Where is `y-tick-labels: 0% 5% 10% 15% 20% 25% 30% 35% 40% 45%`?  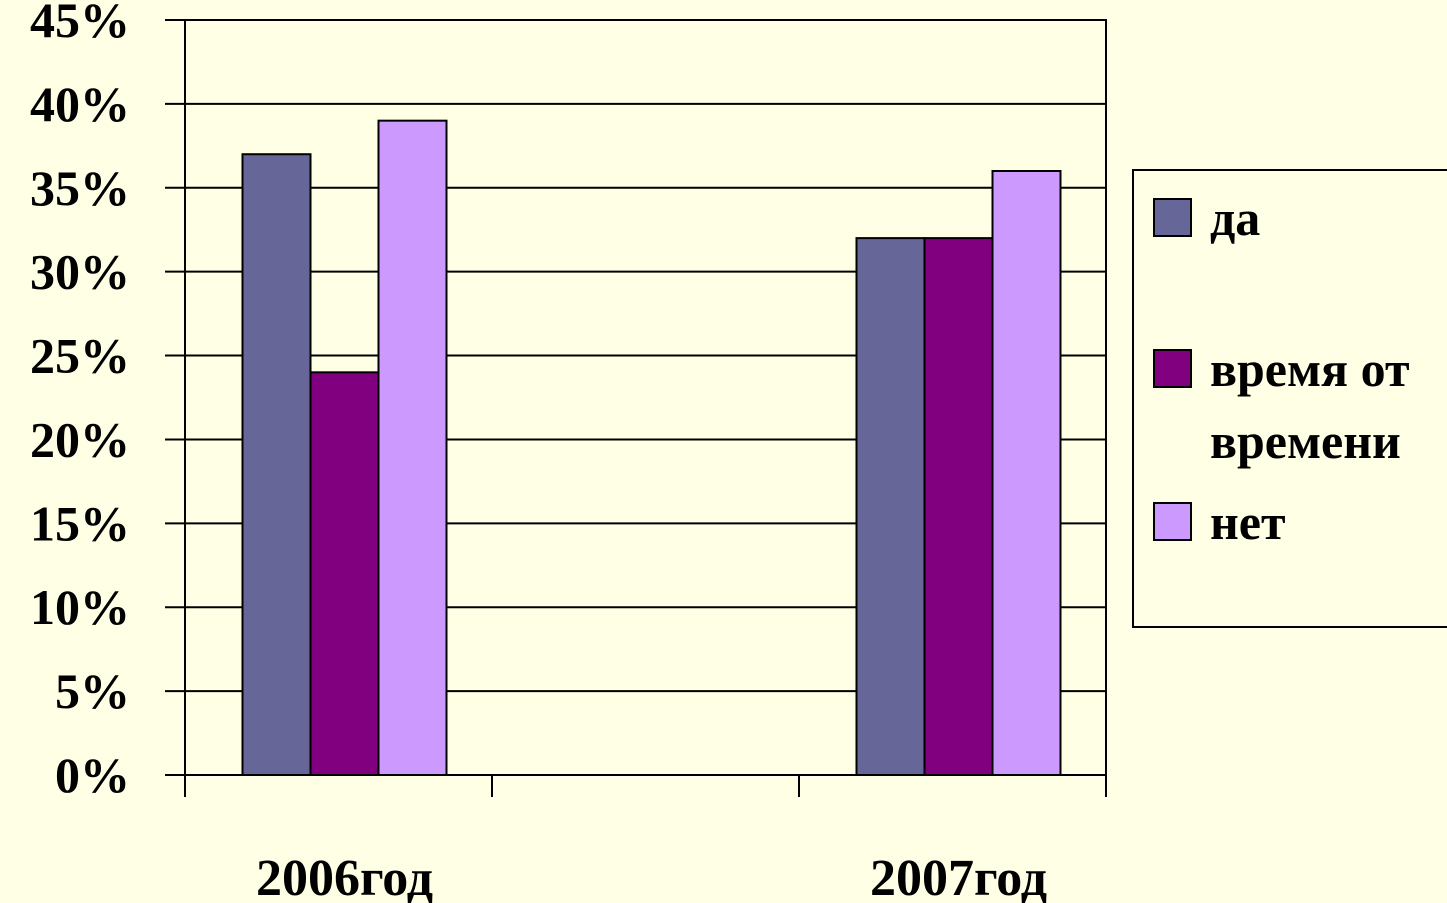
y-tick-labels: 0% 5% 10% 15% 20% 25% 30% 35% 40% 45% is located at coordinates (80, 401).